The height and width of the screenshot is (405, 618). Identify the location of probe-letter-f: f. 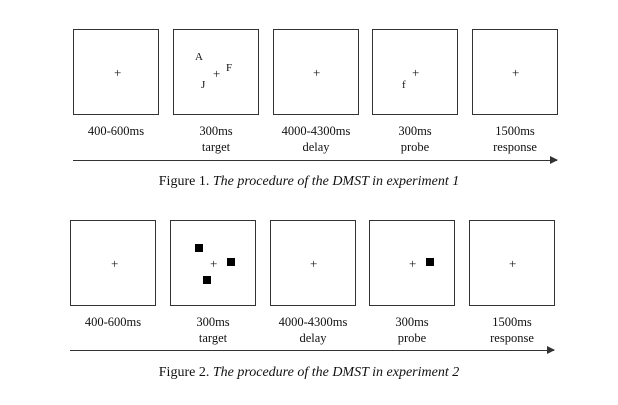
(404, 85).